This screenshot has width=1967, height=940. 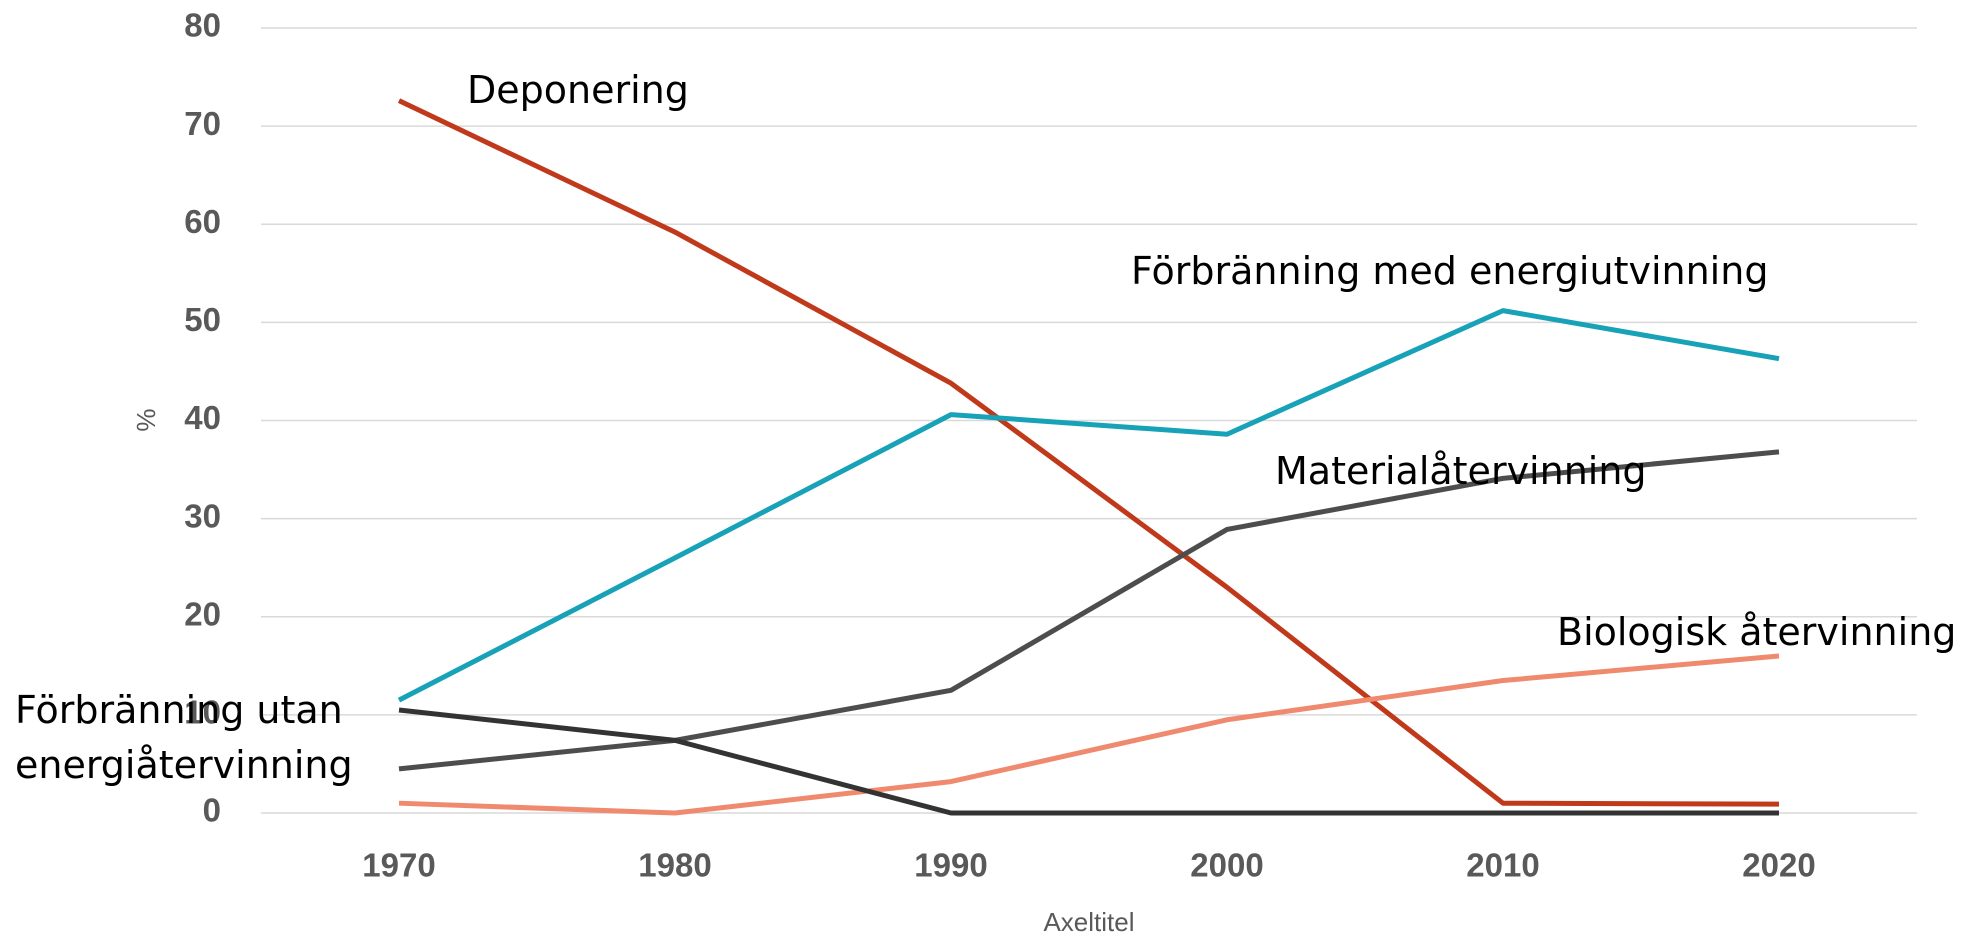 I want to click on series-label: Deponering, so click(x=578, y=90).